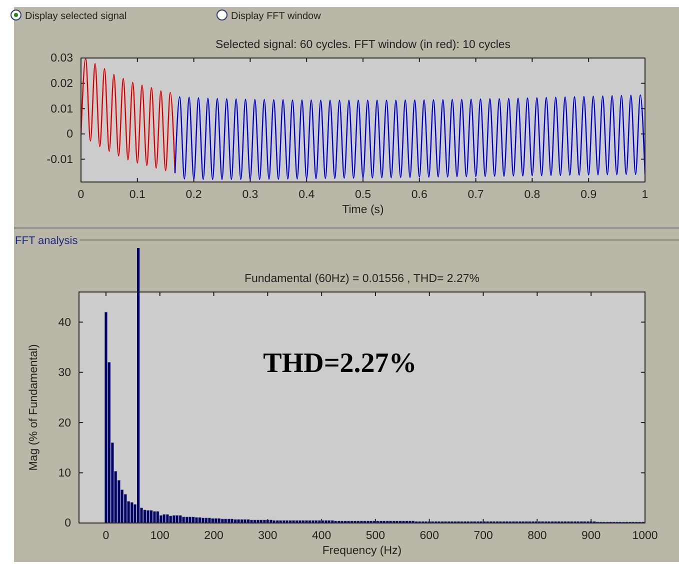 Image resolution: width=679 pixels, height=564 pixels. Describe the element at coordinates (276, 16) in the screenshot. I see `text: Display FFT window` at that location.